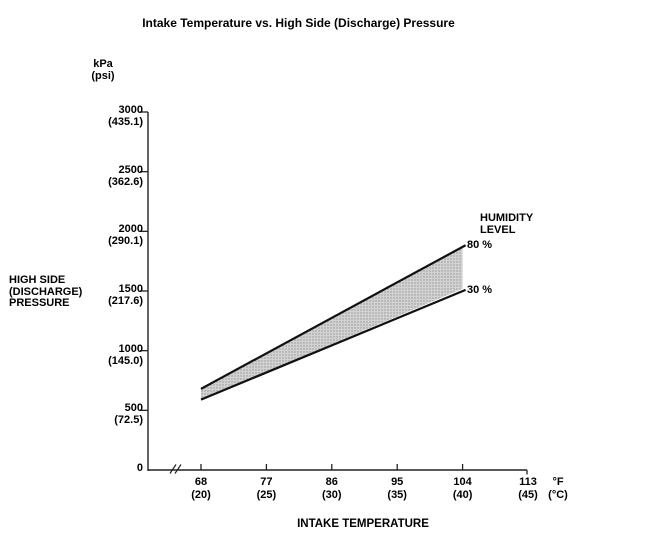 This screenshot has width=658, height=538. What do you see at coordinates (528, 495) in the screenshot?
I see `x-tick-c: (45)` at bounding box center [528, 495].